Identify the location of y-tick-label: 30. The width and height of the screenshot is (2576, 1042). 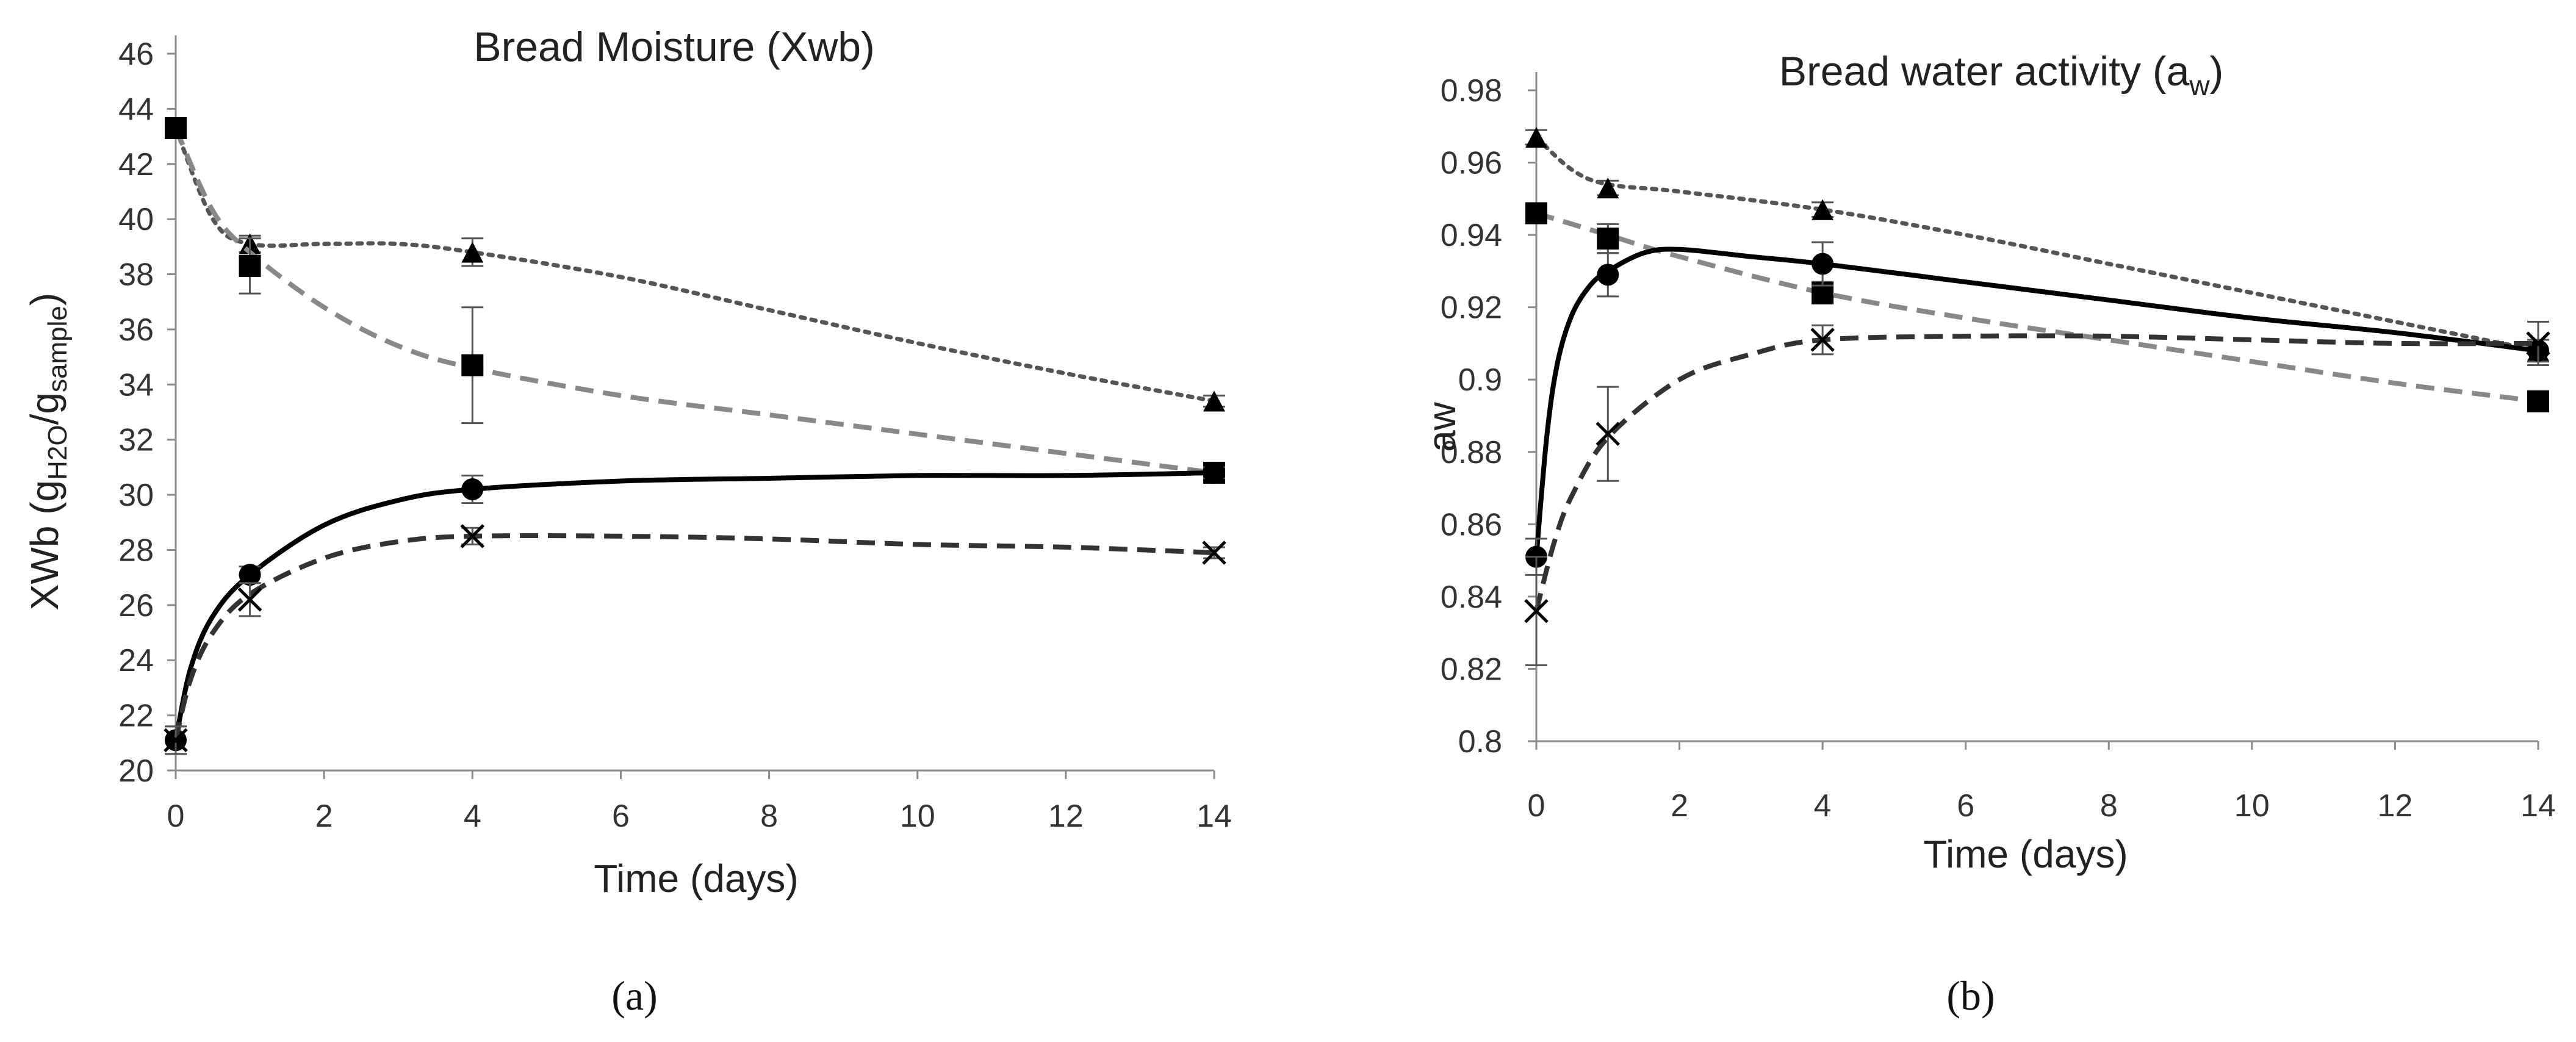
(136, 495).